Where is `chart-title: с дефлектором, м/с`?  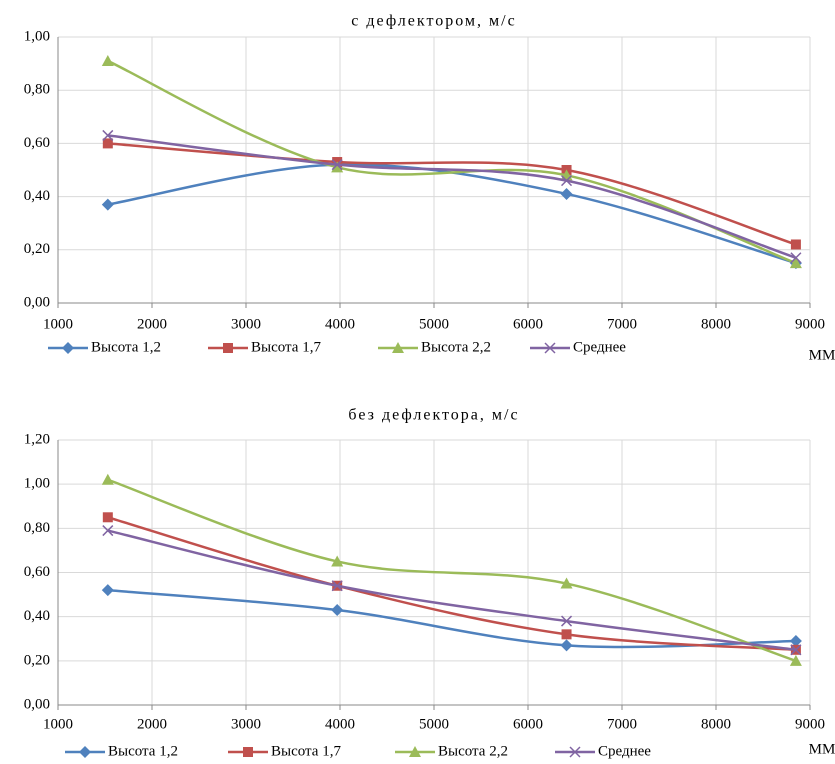 chart-title: с дефлектором, м/с is located at coordinates (433, 21).